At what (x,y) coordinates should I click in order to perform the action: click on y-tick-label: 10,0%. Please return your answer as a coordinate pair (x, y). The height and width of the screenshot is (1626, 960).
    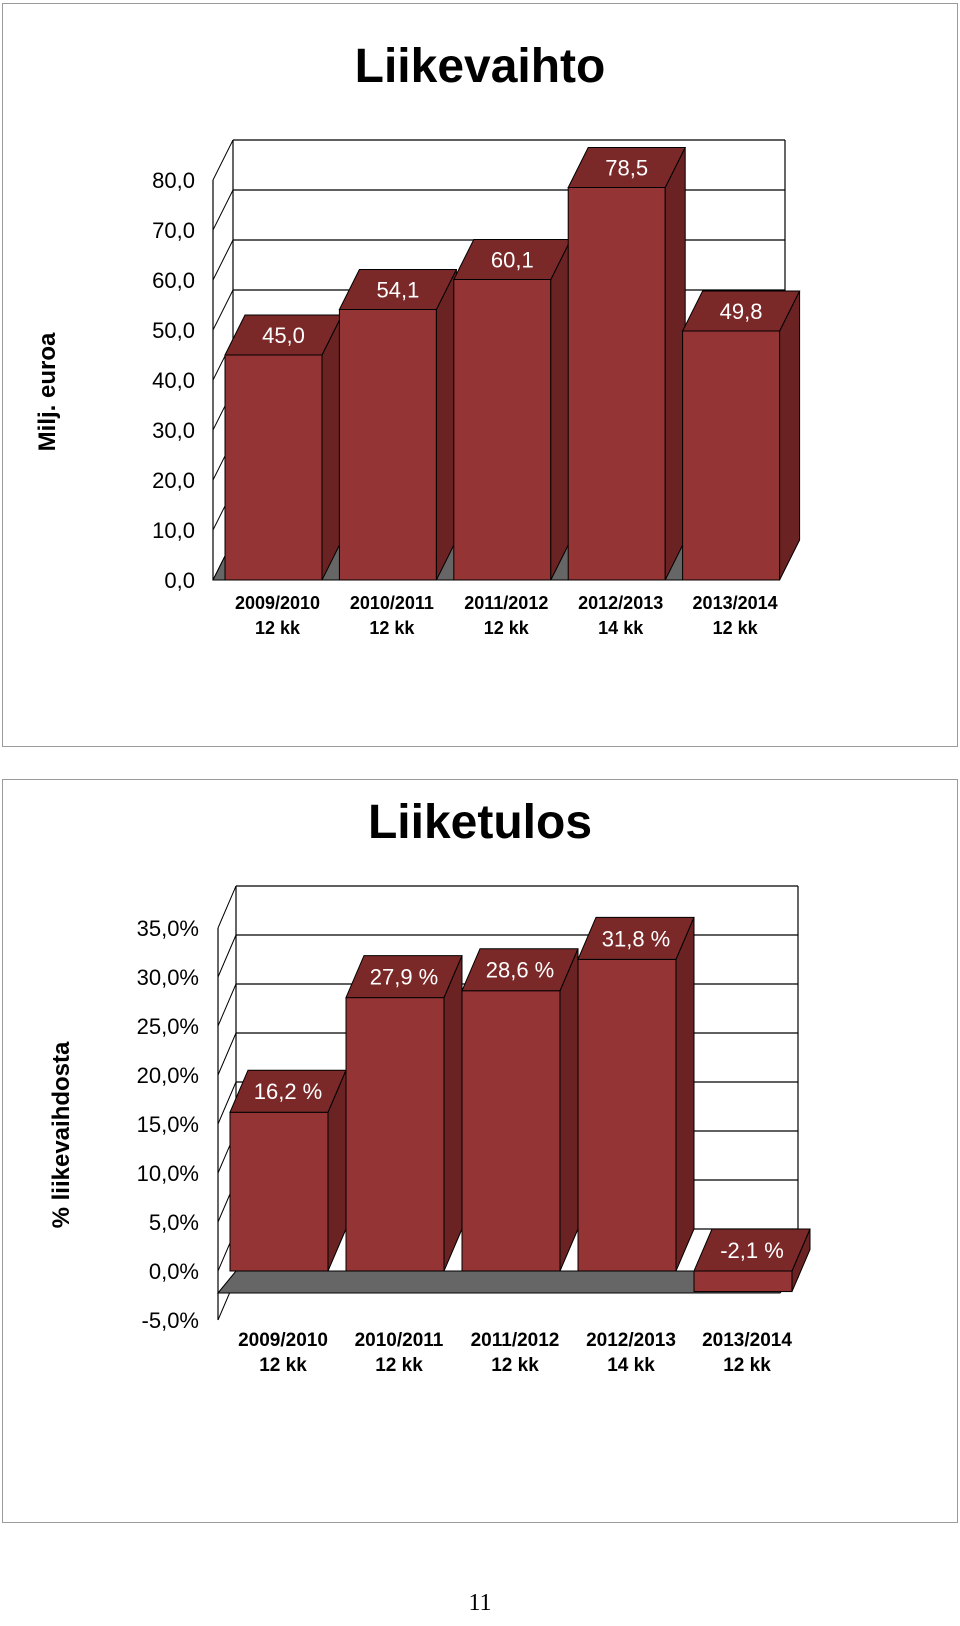
    Looking at the image, I should click on (168, 1173).